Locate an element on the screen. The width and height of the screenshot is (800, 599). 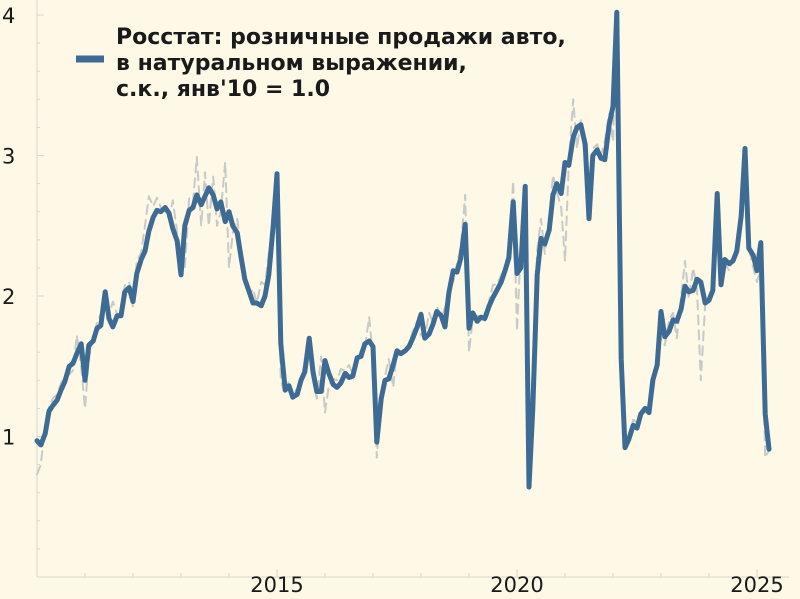
x-tick-label: 2015 is located at coordinates (276, 585).